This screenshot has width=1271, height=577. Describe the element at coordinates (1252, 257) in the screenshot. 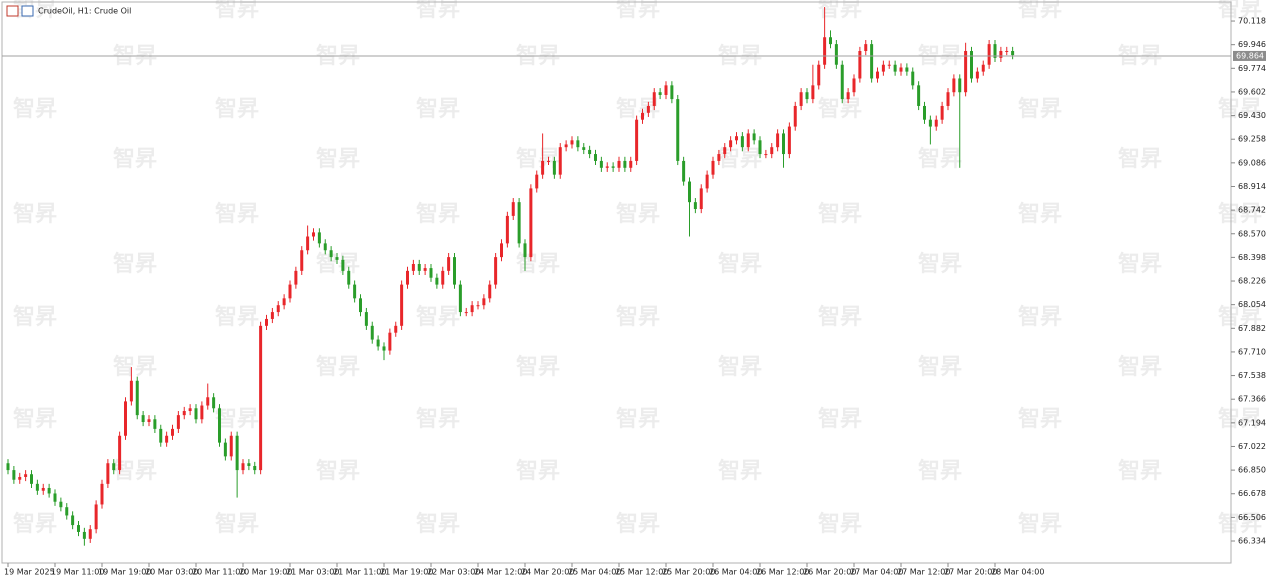

I see `y-tick-label: 68.398` at that location.